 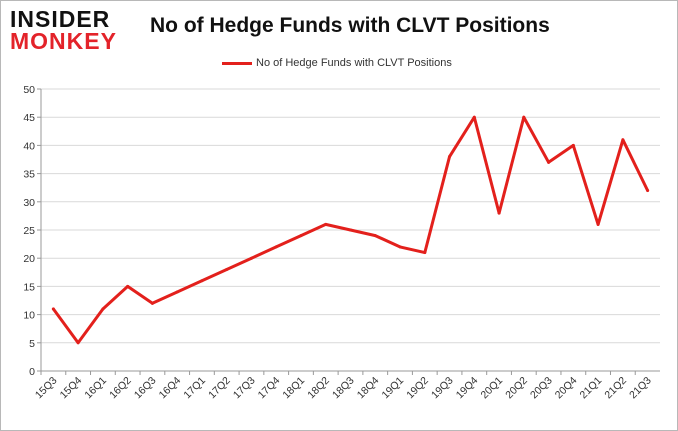 I want to click on data-point-16Q3, so click(x=152, y=303).